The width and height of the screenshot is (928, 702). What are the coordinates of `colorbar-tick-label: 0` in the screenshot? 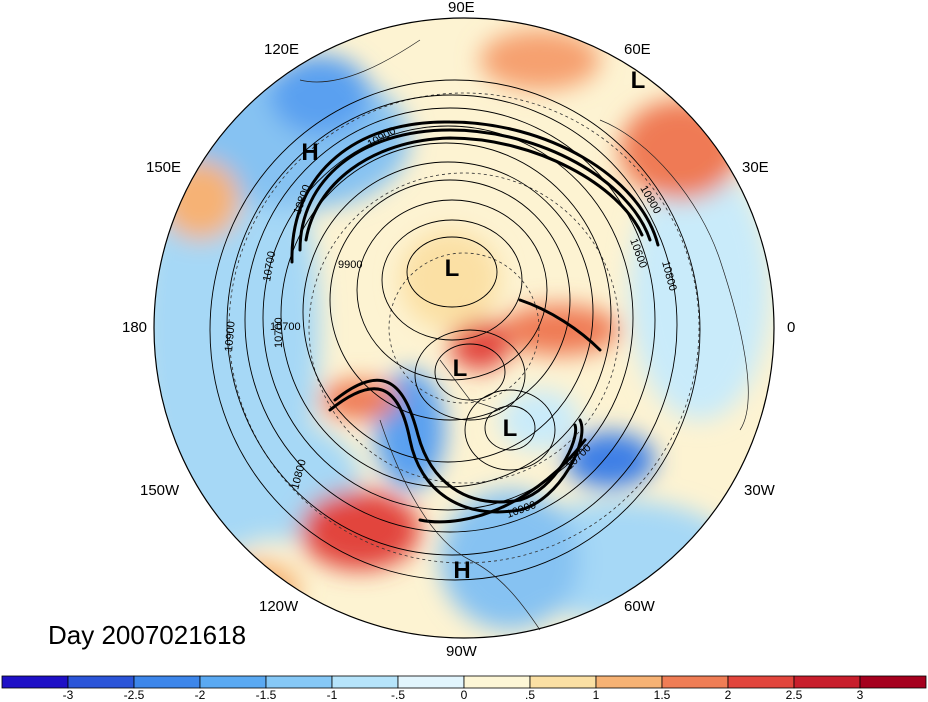 It's located at (464, 695).